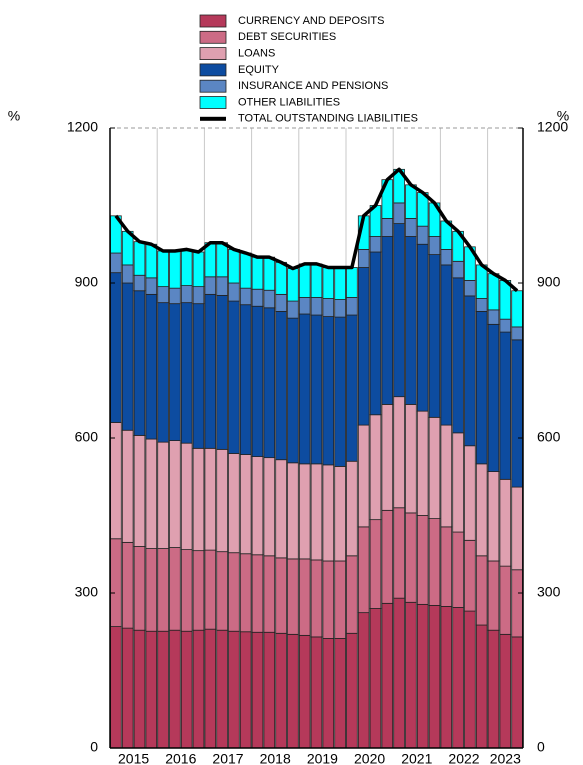  What do you see at coordinates (316, 230) in the screenshot?
I see `total-line` at bounding box center [316, 230].